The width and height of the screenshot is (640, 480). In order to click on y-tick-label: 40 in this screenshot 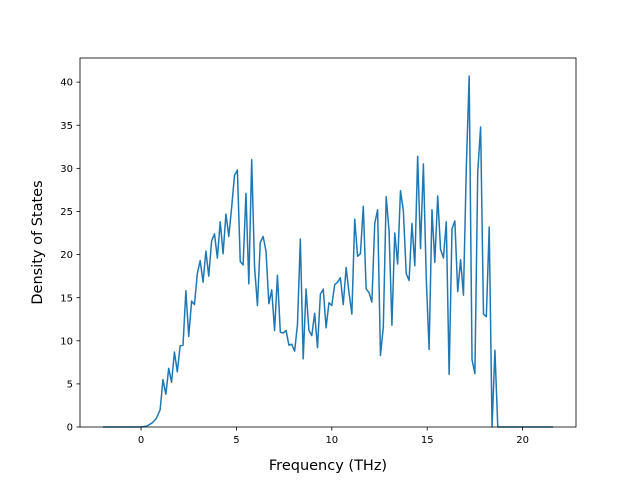, I will do `click(66, 83)`.